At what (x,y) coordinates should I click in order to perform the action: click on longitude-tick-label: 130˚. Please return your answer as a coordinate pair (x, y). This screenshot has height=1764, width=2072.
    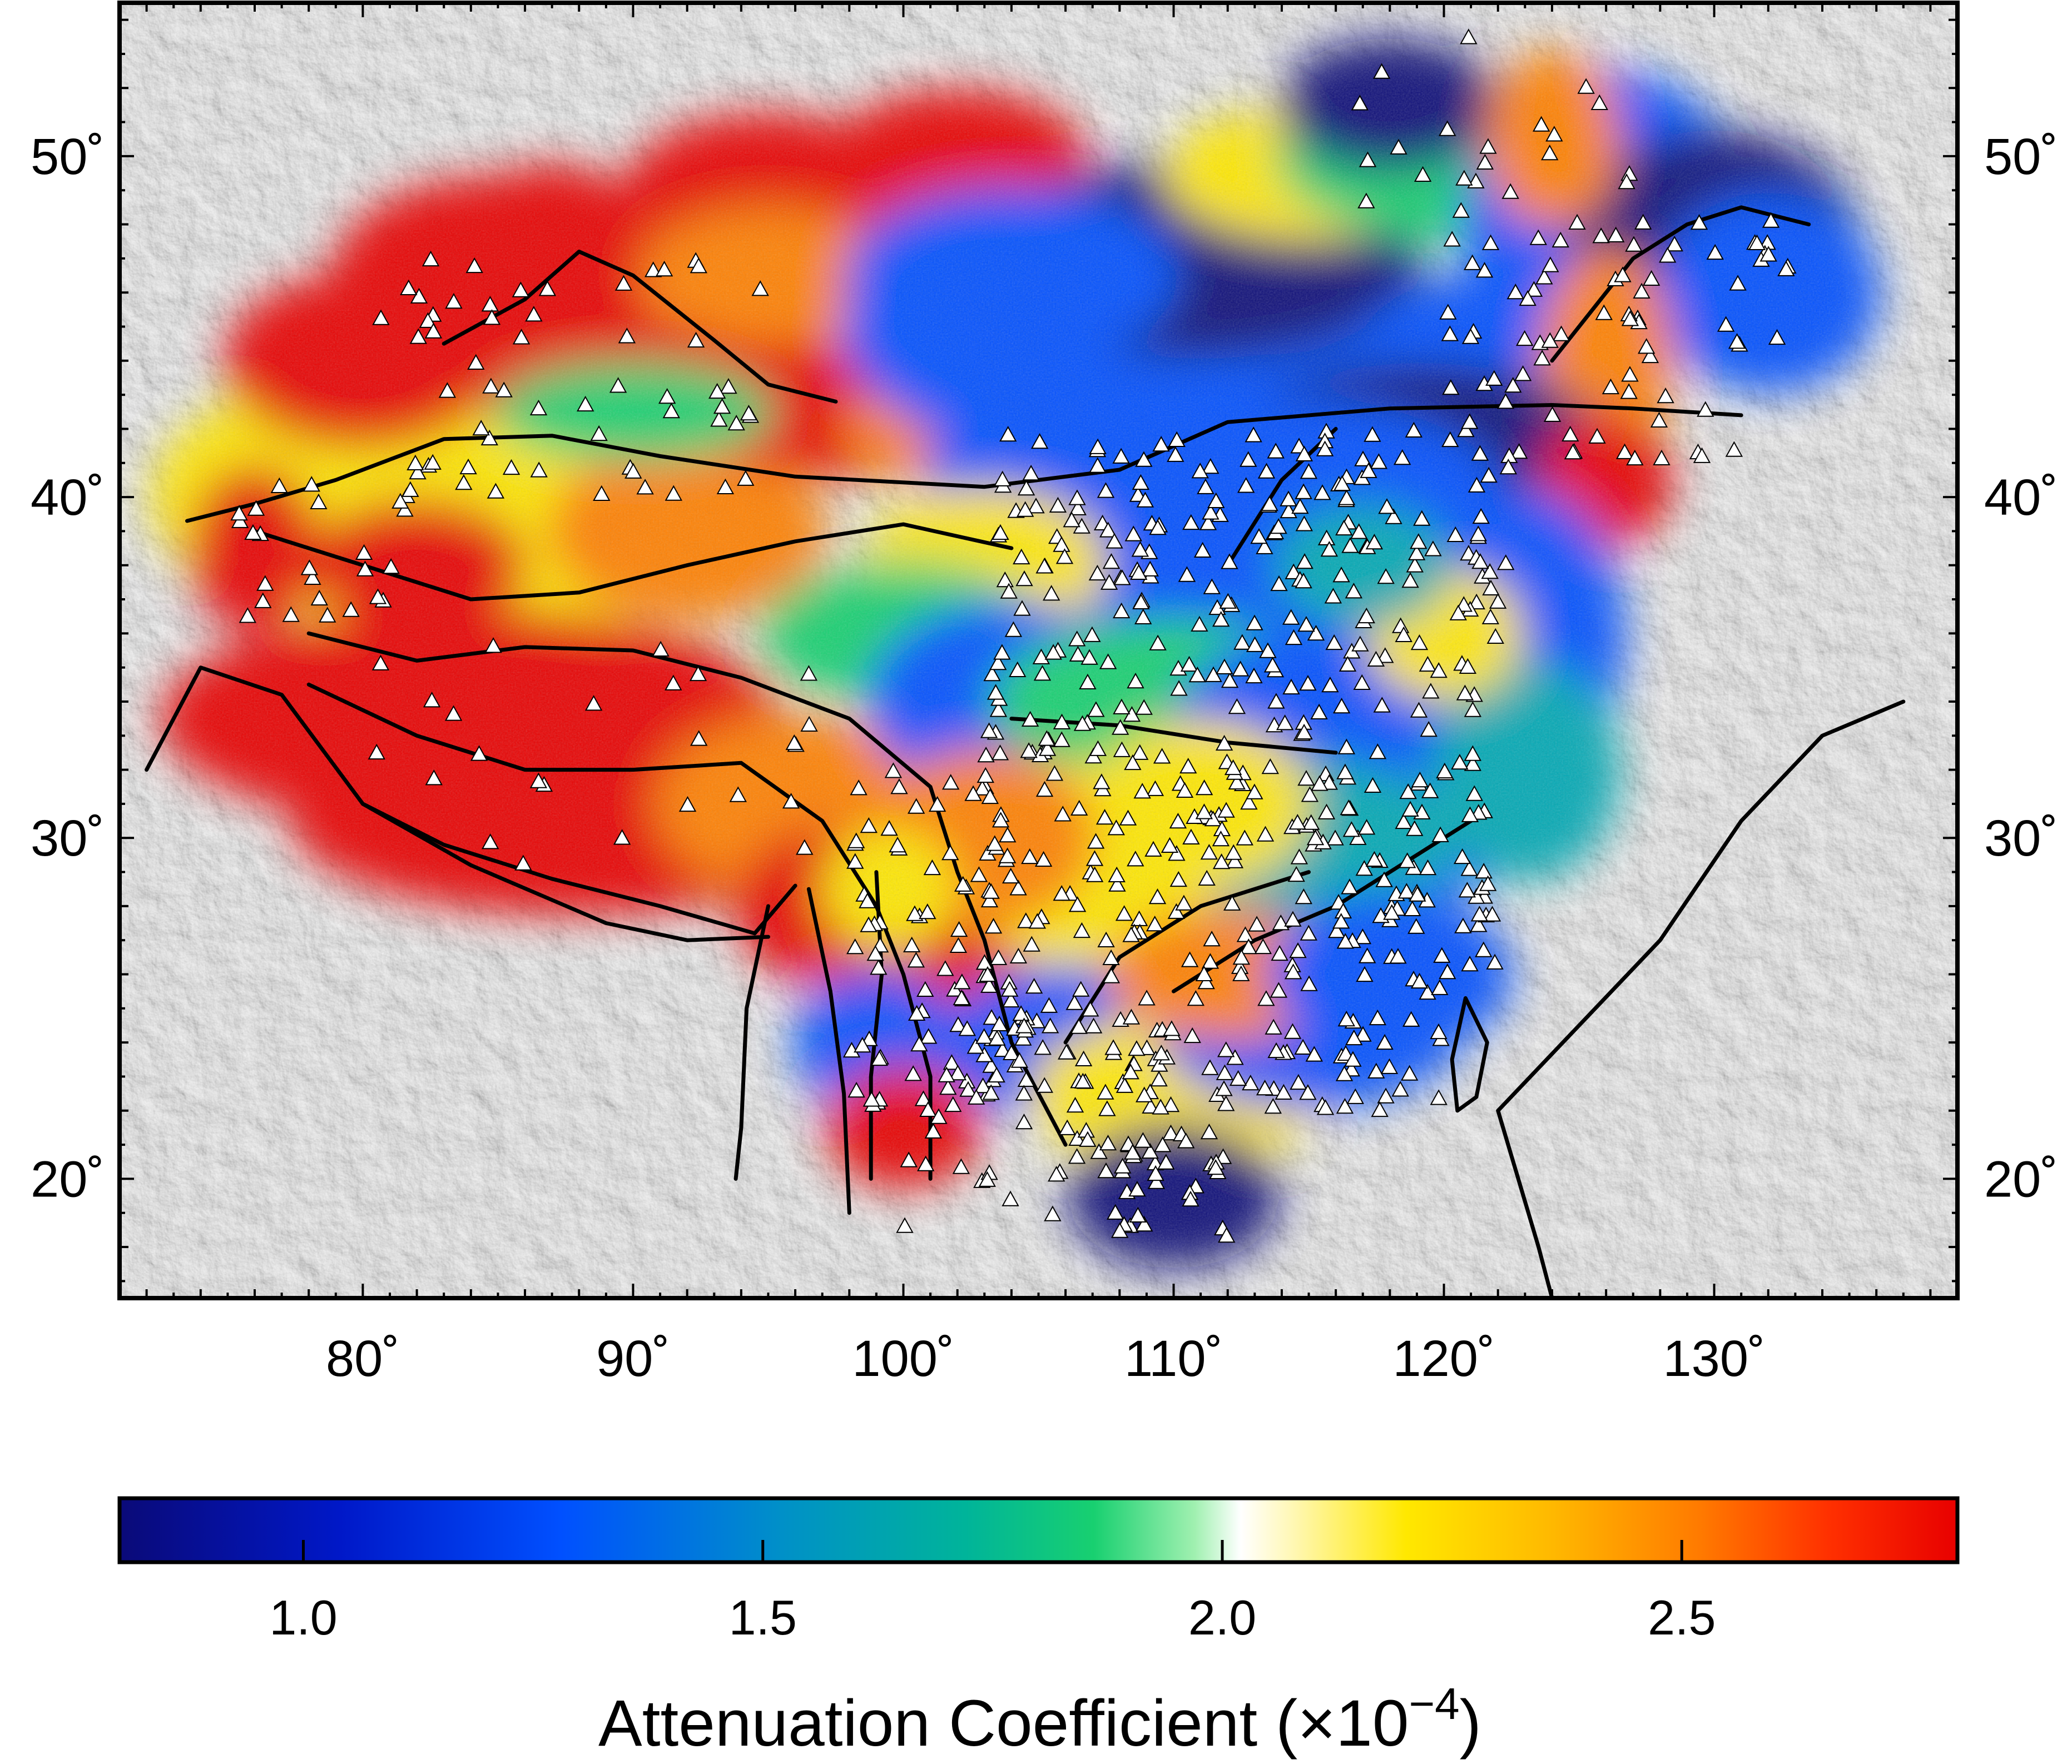
    Looking at the image, I should click on (1715, 1358).